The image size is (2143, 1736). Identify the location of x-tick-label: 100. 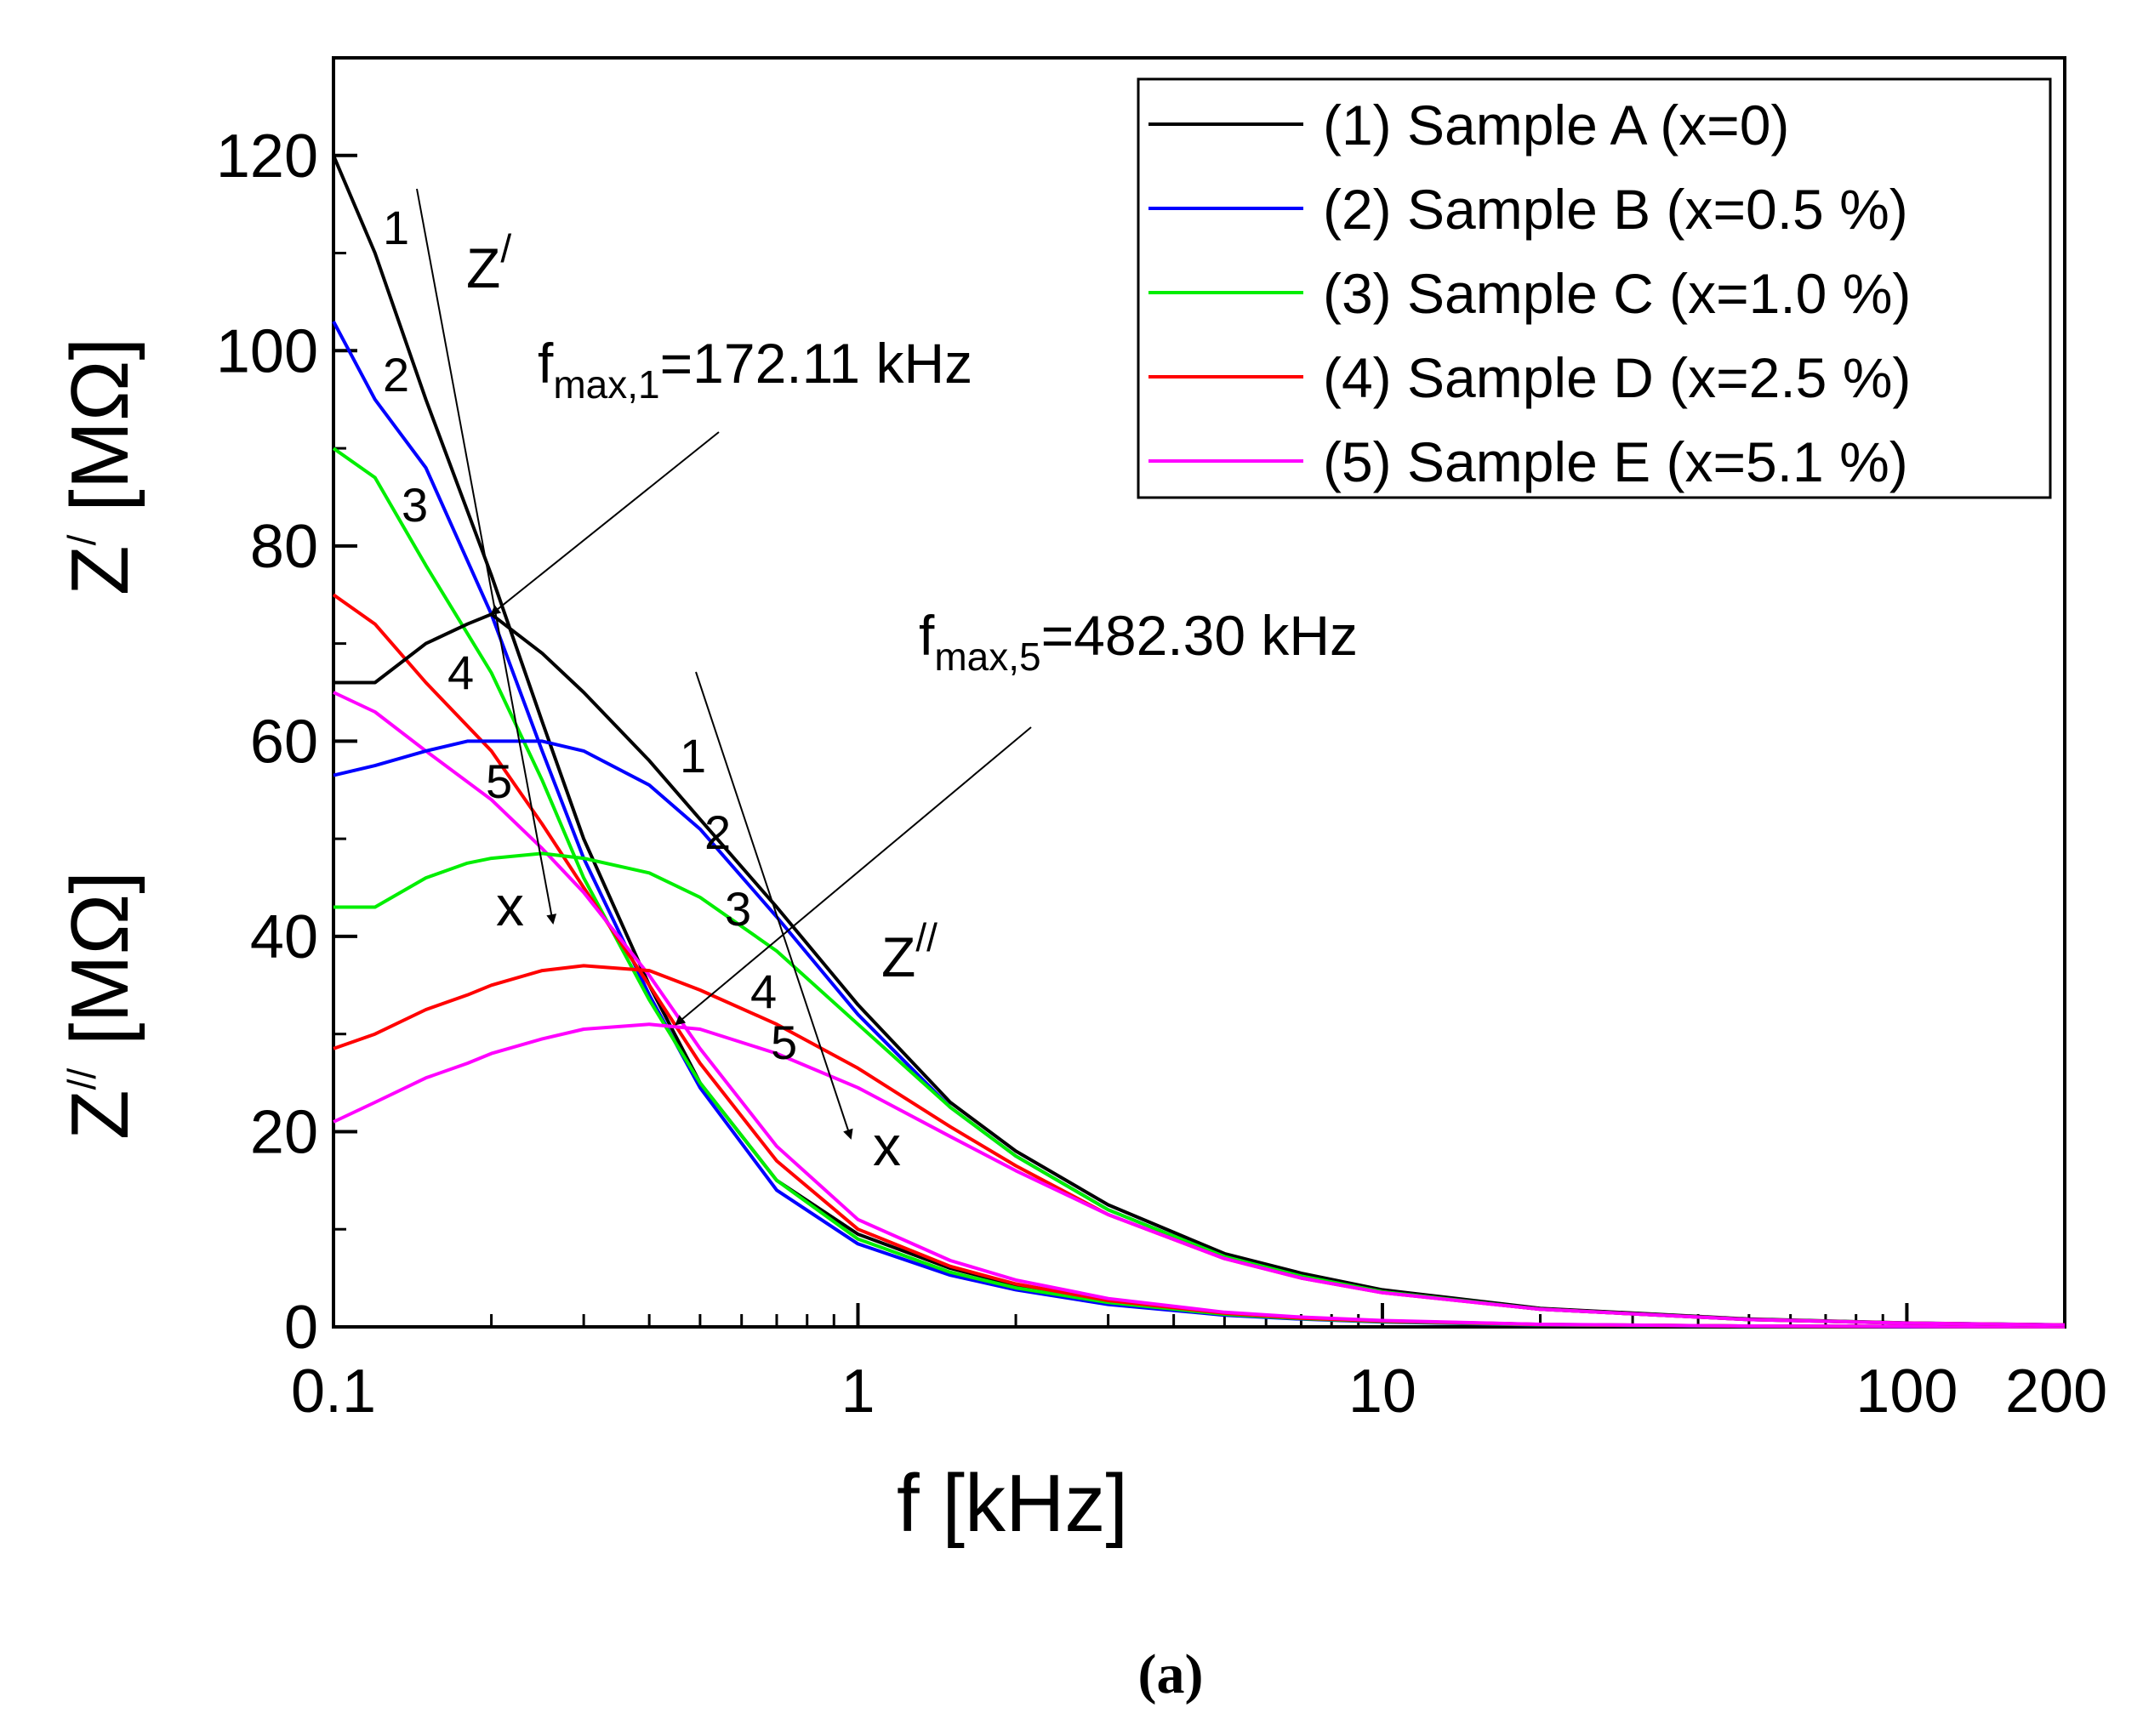
(1906, 1391).